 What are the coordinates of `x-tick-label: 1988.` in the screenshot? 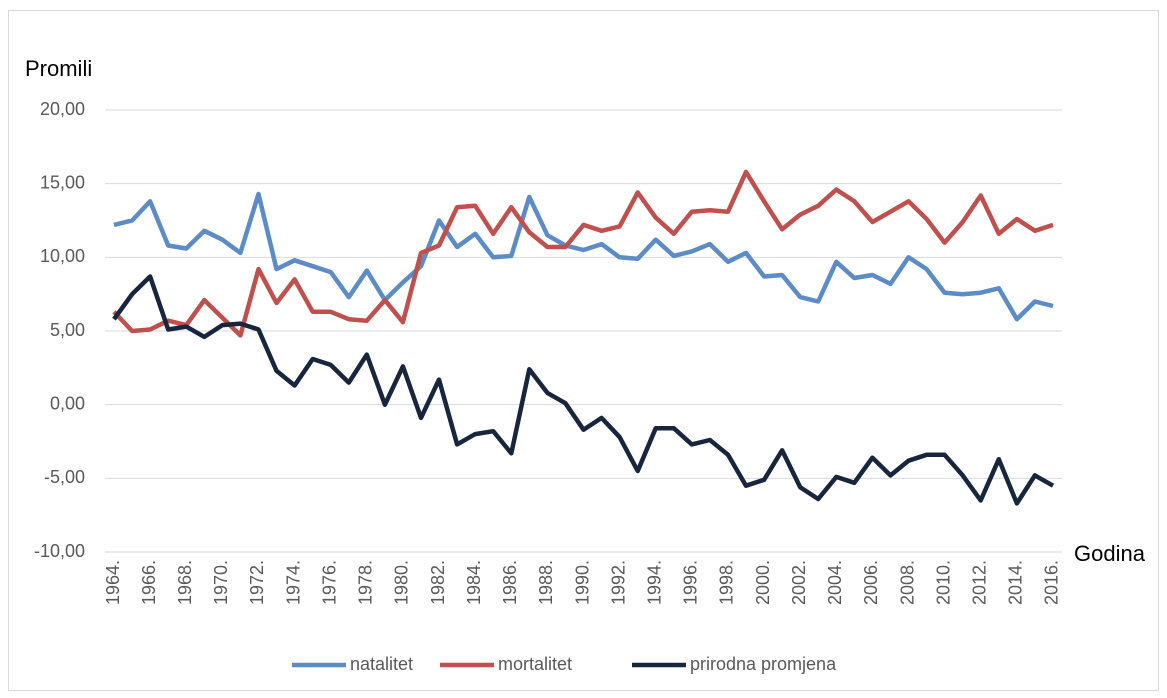 It's located at (546, 582).